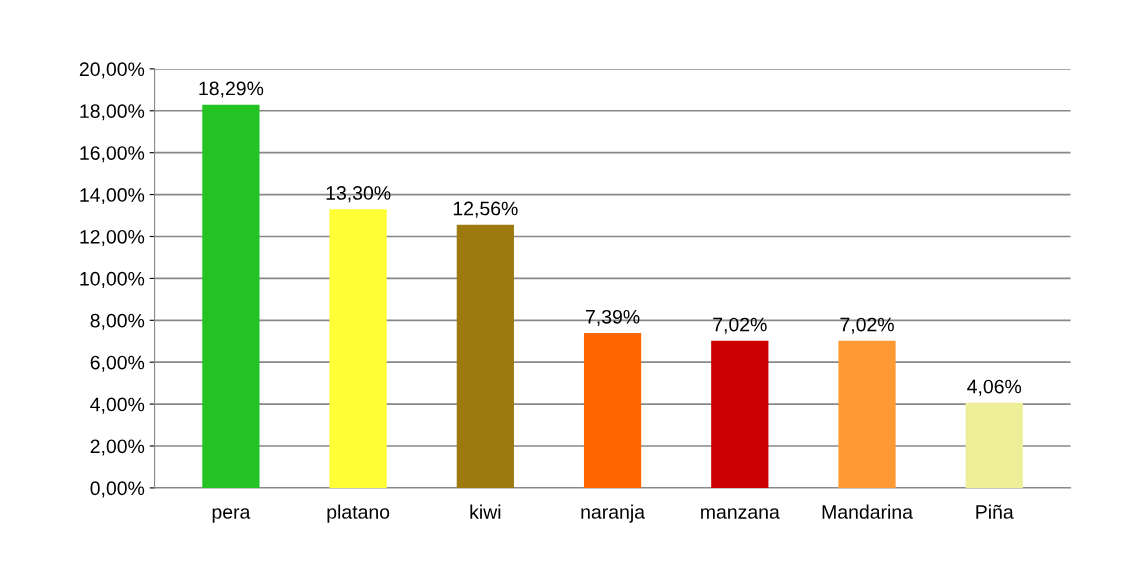 Image resolution: width=1145 pixels, height=574 pixels. What do you see at coordinates (613, 317) in the screenshot?
I see `data-label: 7,39%` at bounding box center [613, 317].